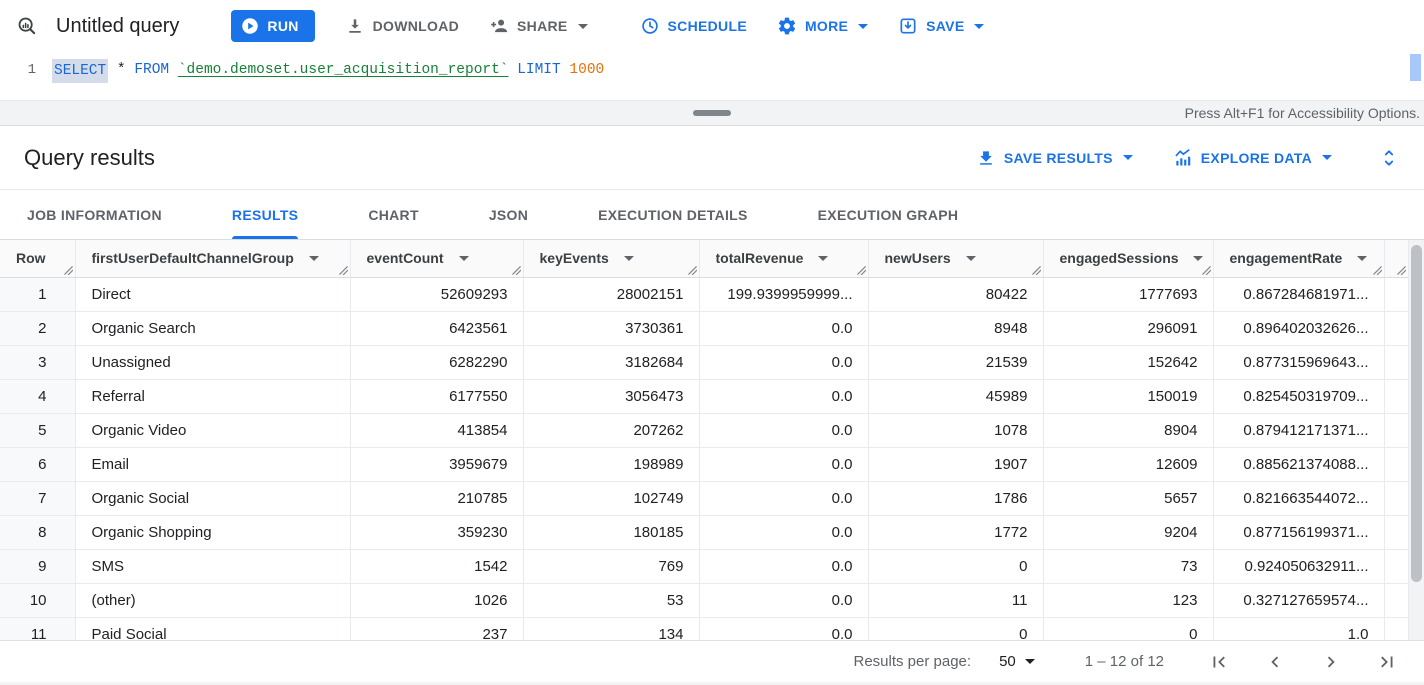 This screenshot has width=1424, height=685. What do you see at coordinates (1275, 662) in the screenshot?
I see `previous-page-button` at bounding box center [1275, 662].